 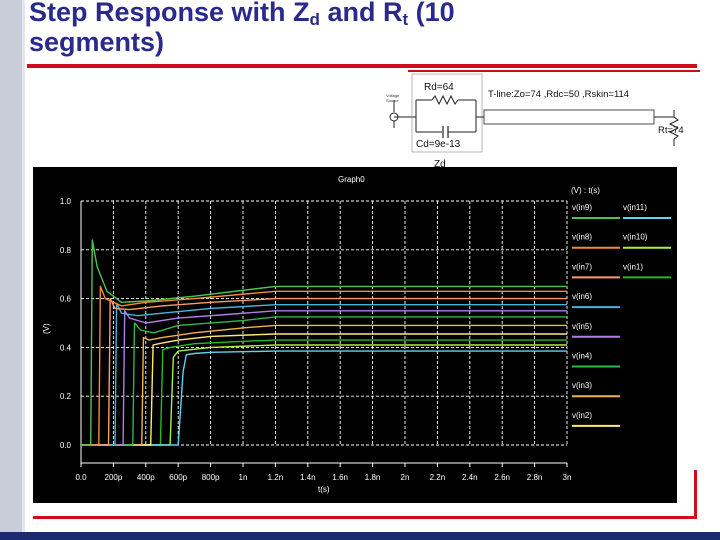 I want to click on x-tick-label: 800p, so click(x=211, y=477).